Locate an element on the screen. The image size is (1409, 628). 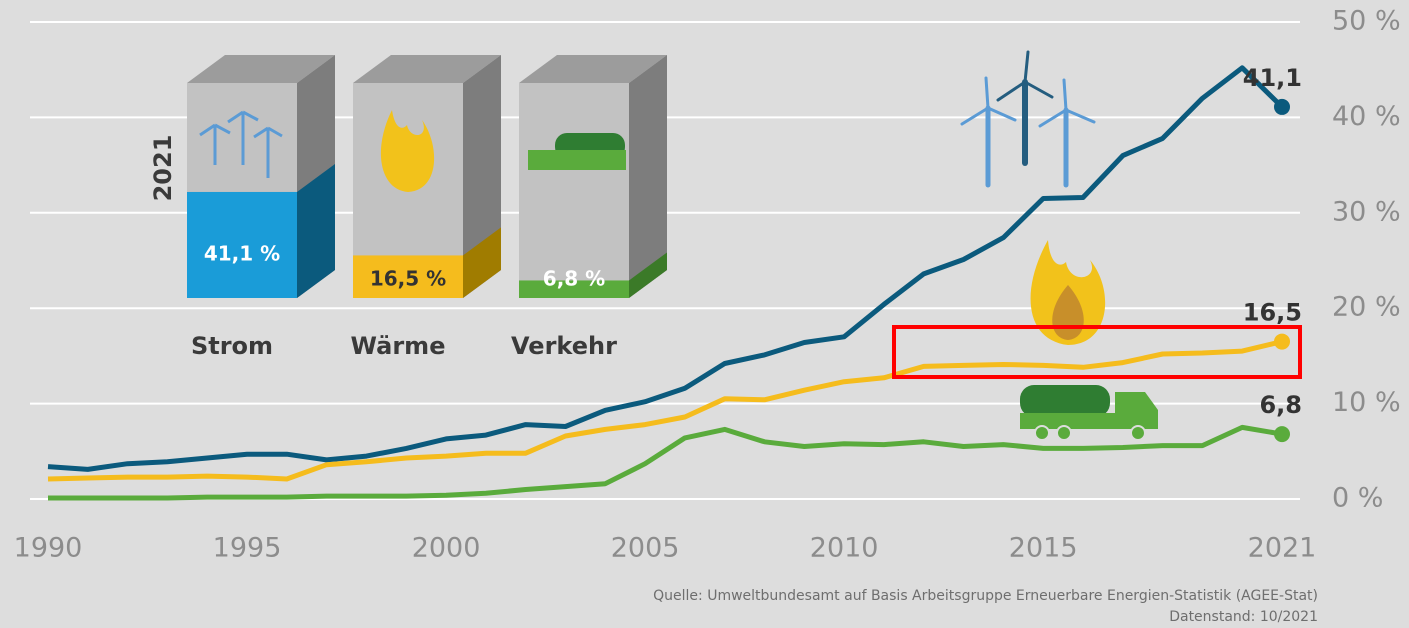
x-tick-label: 1990 is located at coordinates (48, 548).